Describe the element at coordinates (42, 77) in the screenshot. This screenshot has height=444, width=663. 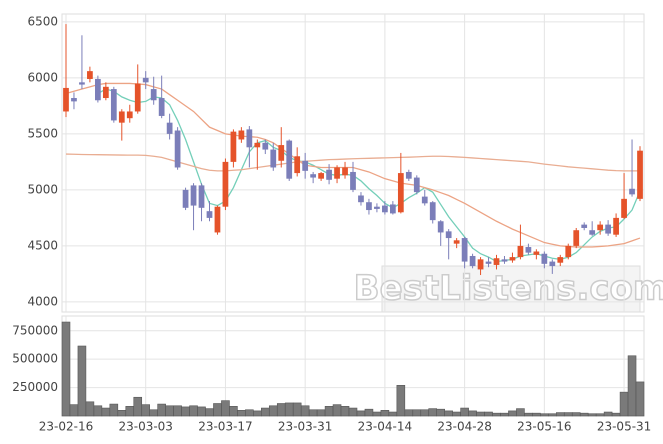
I see `y-tick-label: 6000` at that location.